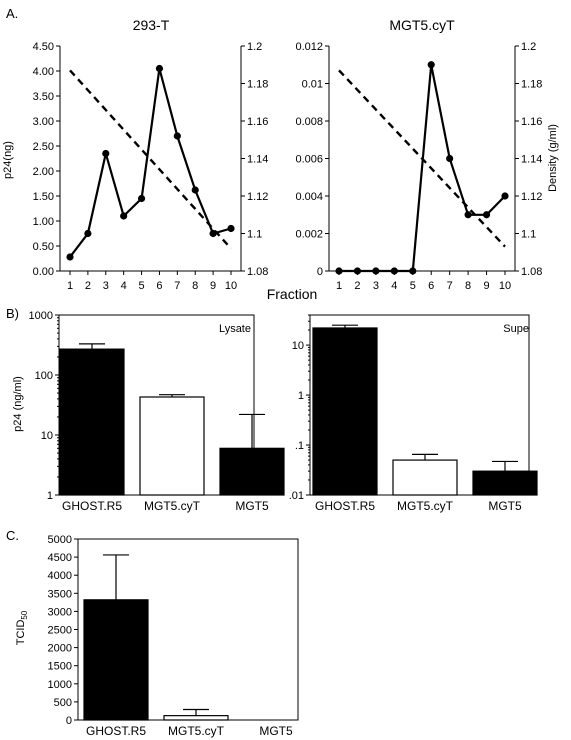 The image size is (571, 740). I want to click on a2-xtick-label: 3, so click(376, 286).